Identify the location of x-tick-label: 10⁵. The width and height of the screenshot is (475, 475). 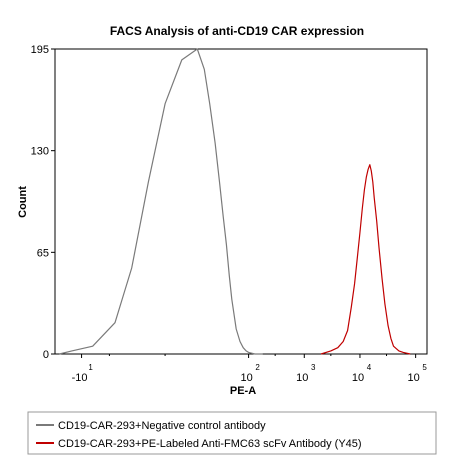
(418, 373).